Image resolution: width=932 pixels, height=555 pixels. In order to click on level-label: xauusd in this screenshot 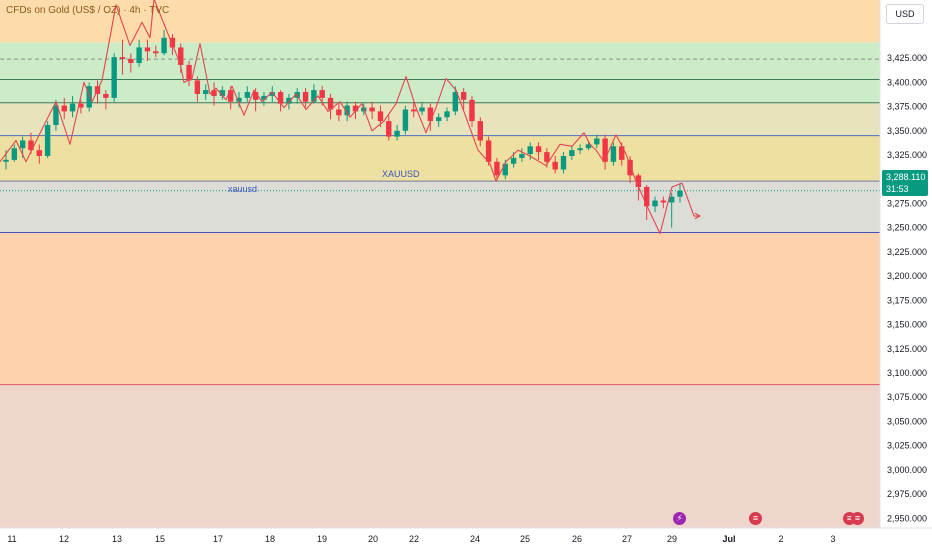, I will do `click(242, 189)`.